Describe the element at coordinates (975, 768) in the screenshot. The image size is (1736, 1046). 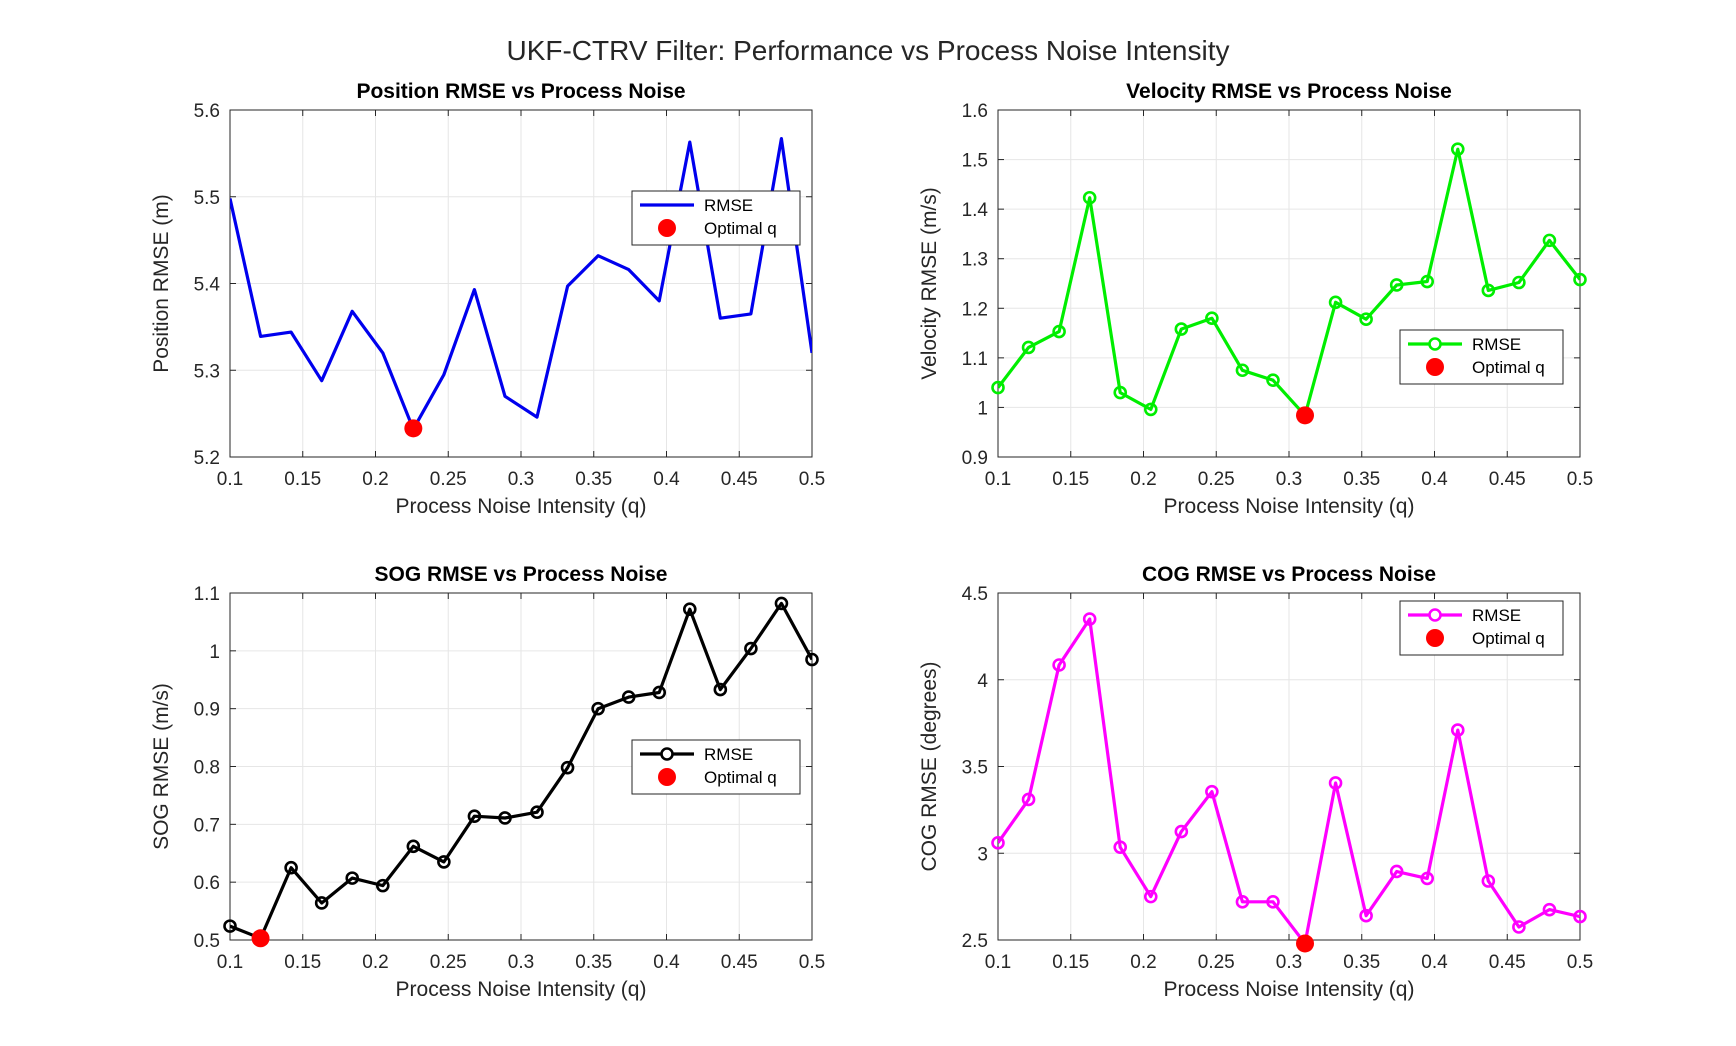
I see `y-tick-label: 3.5` at that location.